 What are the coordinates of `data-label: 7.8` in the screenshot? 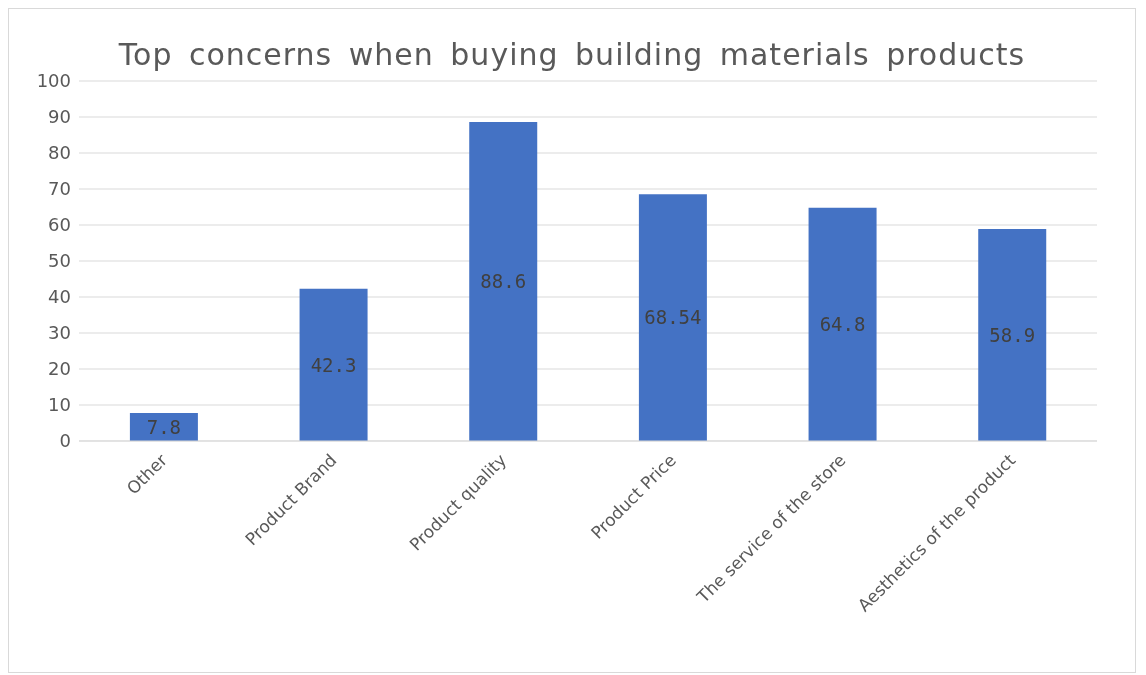 It's located at (164, 426).